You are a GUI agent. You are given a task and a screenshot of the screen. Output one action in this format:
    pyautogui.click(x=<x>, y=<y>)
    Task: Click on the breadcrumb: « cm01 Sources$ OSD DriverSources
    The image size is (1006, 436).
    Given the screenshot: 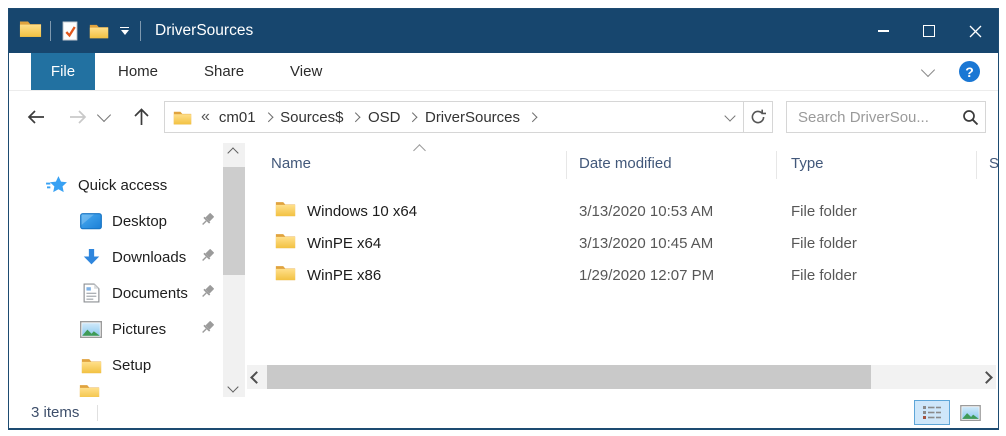 What is the action you would take?
    pyautogui.click(x=441, y=117)
    